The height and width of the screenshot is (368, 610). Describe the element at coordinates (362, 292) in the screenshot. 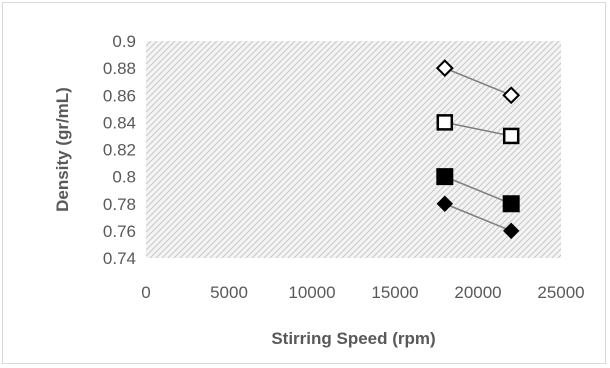

I see `x-axis-ticks: 0 5000 10000 15000 20000 25000` at that location.